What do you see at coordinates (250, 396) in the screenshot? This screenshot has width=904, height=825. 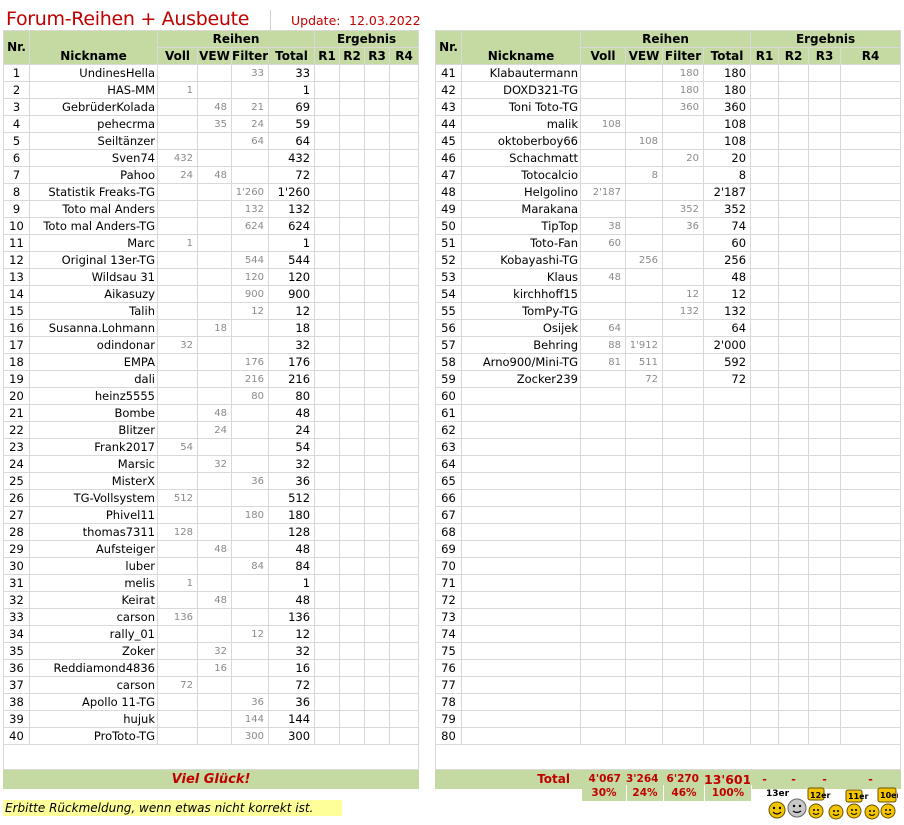 I see `row-filter: 80` at bounding box center [250, 396].